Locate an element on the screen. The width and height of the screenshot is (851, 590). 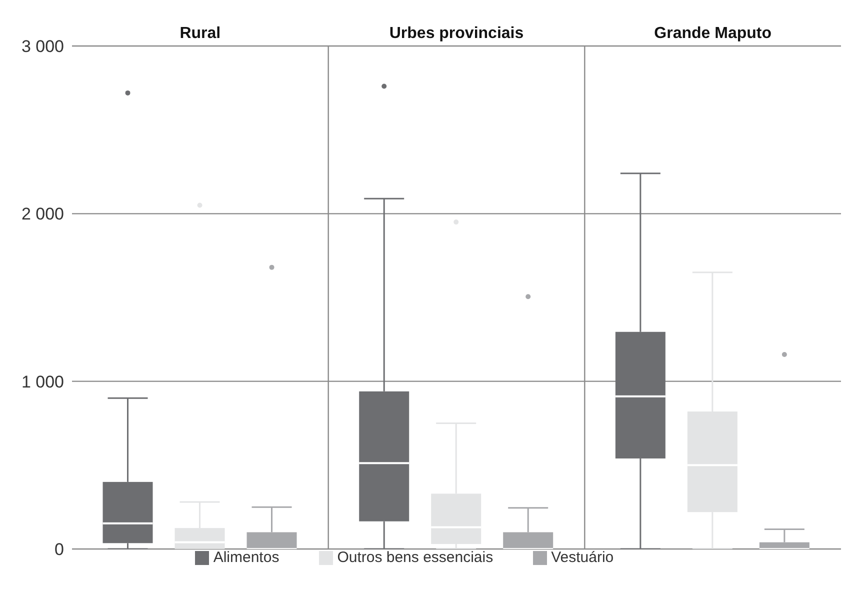
legend-label: Outros bens essenciais is located at coordinates (415, 557).